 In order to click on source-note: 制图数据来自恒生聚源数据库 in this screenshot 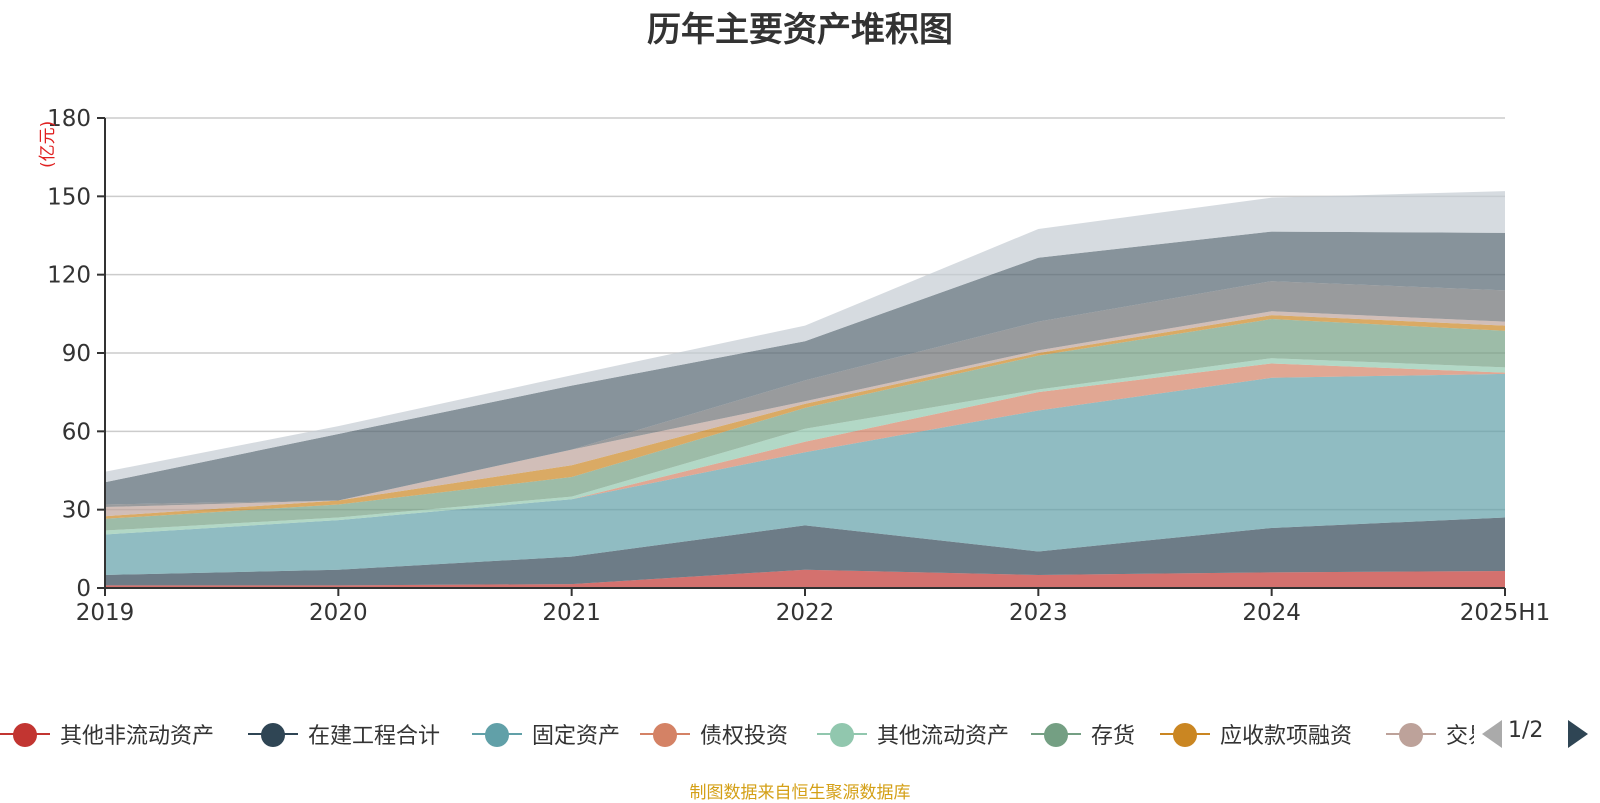, I will do `click(800, 793)`.